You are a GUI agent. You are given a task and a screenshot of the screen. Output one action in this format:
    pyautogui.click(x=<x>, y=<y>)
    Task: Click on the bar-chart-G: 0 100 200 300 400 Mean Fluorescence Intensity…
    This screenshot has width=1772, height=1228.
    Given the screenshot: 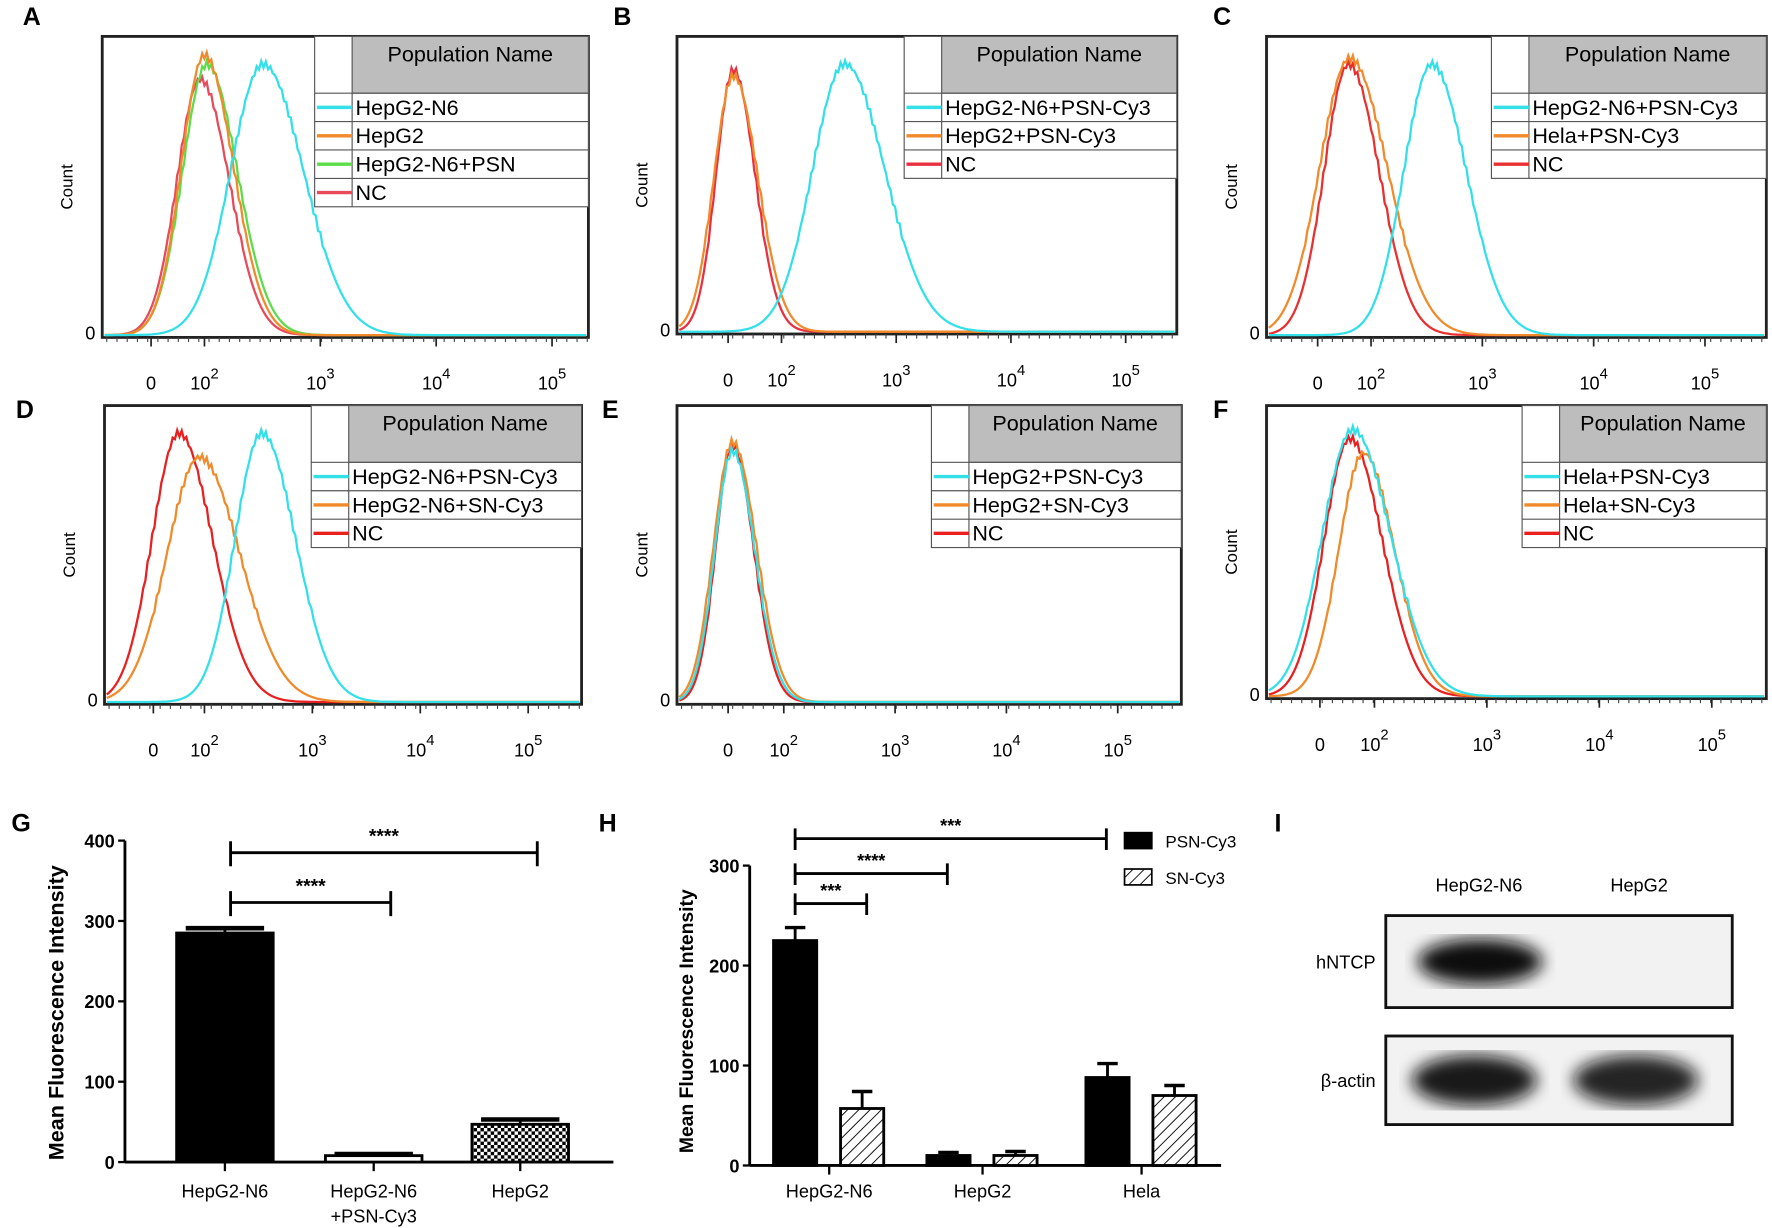 What is the action you would take?
    pyautogui.click(x=329, y=1026)
    